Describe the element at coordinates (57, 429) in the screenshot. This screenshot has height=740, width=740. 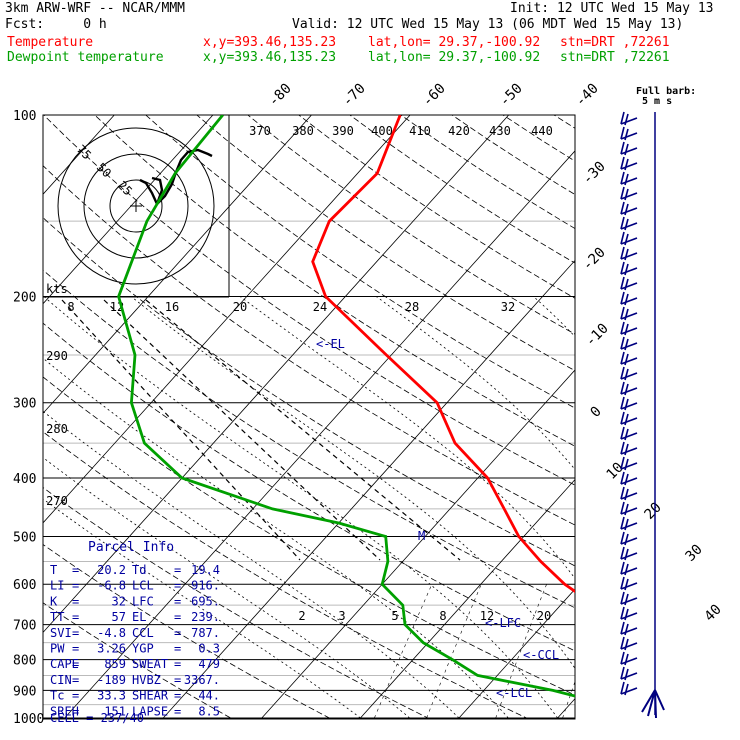
I see `theta-label: 280` at that location.